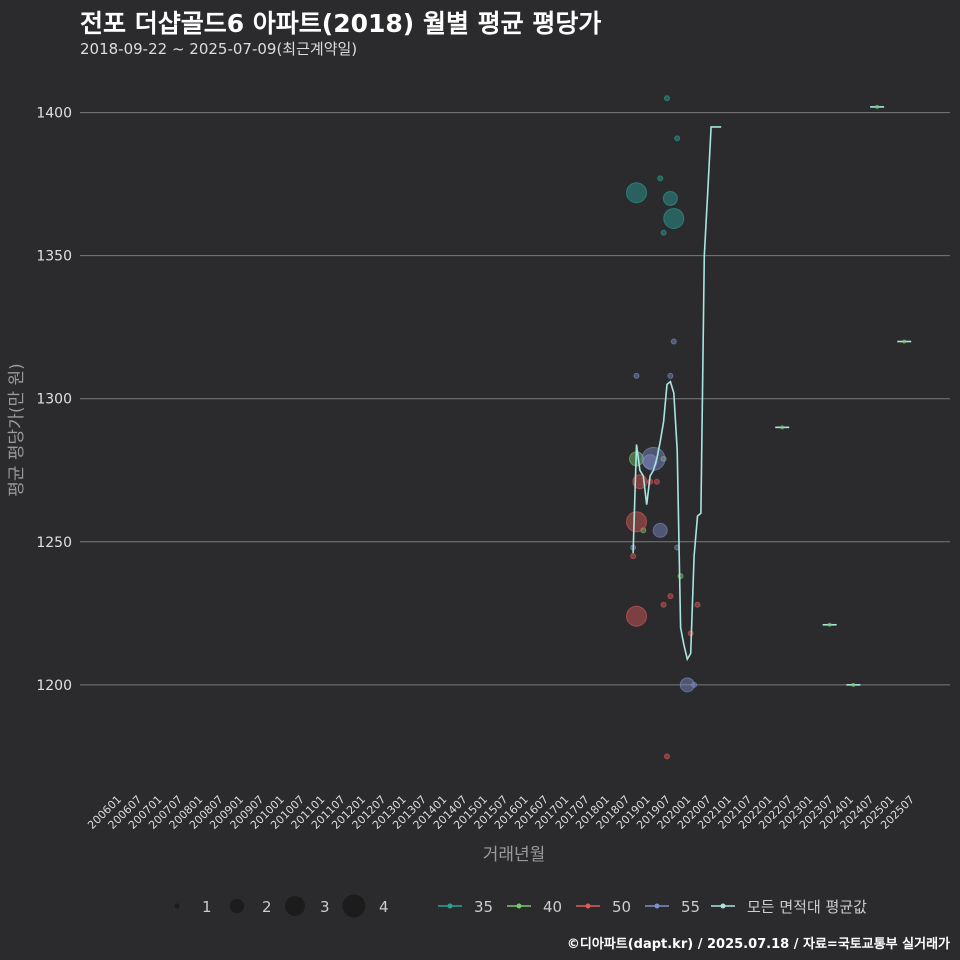  What do you see at coordinates (341, 23) in the screenshot?
I see `chart-title: 전포 더샵골드6 아파트(2018) 월별 평균 평당가` at bounding box center [341, 23].